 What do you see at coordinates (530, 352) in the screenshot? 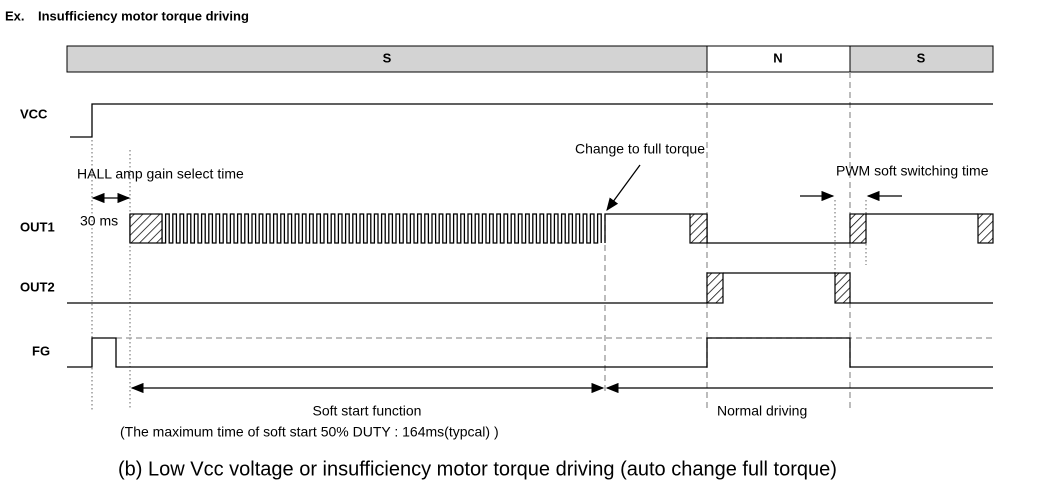
I see `fg-wave` at bounding box center [530, 352].